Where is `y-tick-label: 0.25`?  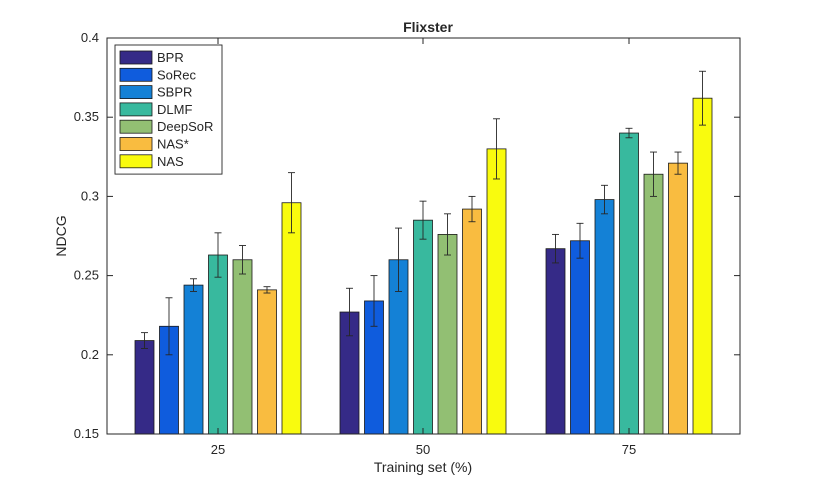 y-tick-label: 0.25 is located at coordinates (86, 275).